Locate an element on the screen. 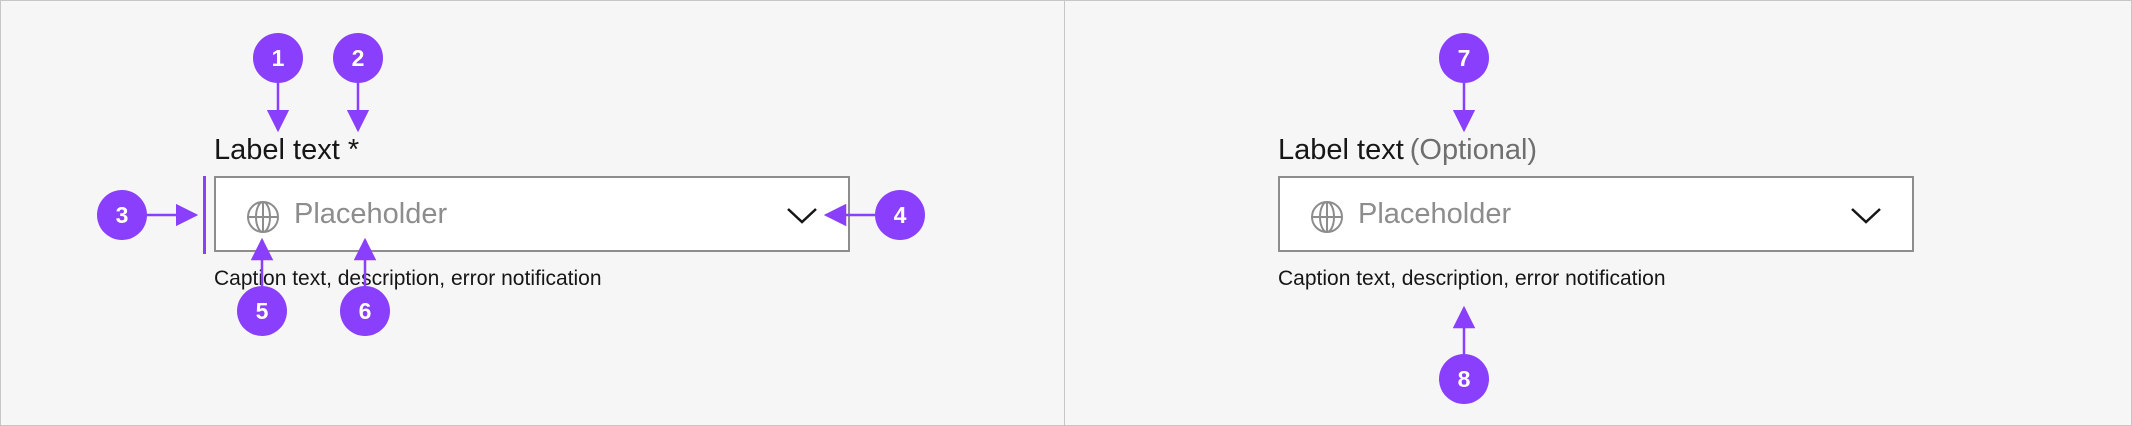  marker-5: 5 is located at coordinates (262, 311).